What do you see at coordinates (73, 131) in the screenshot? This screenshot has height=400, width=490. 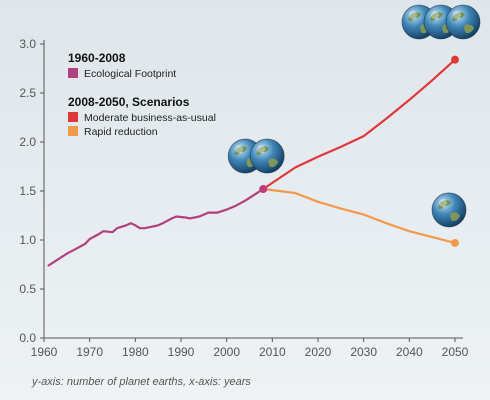 I see `legend-swatch-rapid-reduction` at bounding box center [73, 131].